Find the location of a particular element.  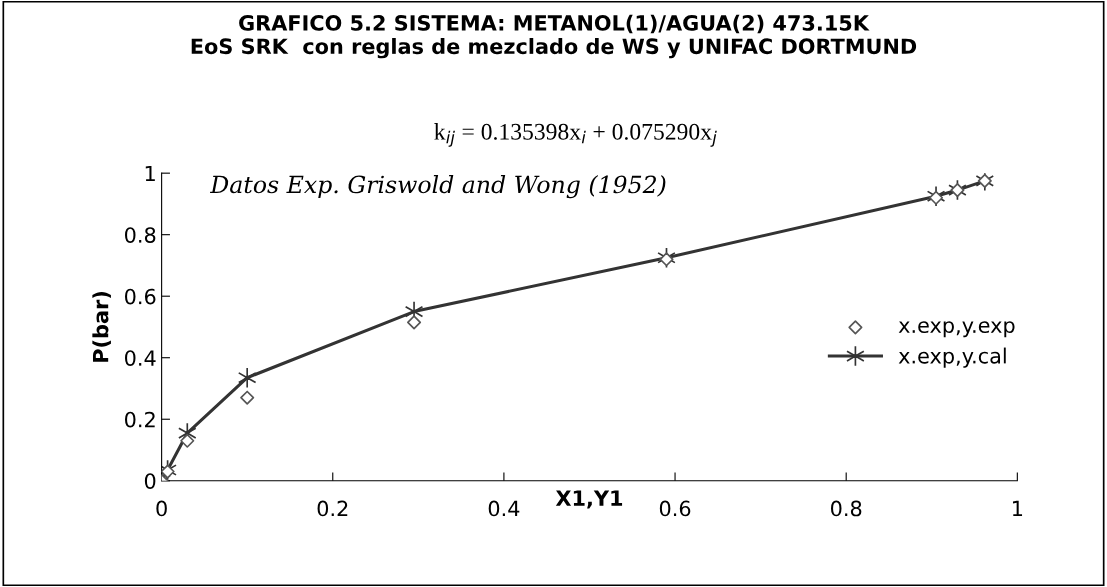

x-axis-title: X1,Y1 is located at coordinates (589, 499).